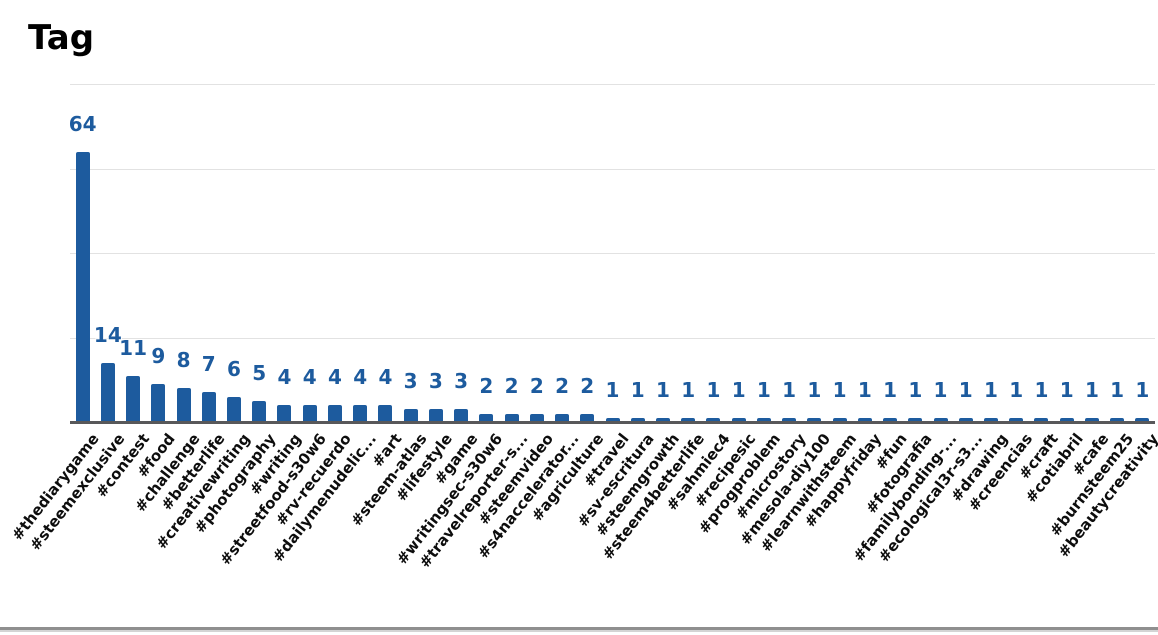 The height and width of the screenshot is (635, 1158). Describe the element at coordinates (183, 360) in the screenshot. I see `bar-value-label: 8` at that location.